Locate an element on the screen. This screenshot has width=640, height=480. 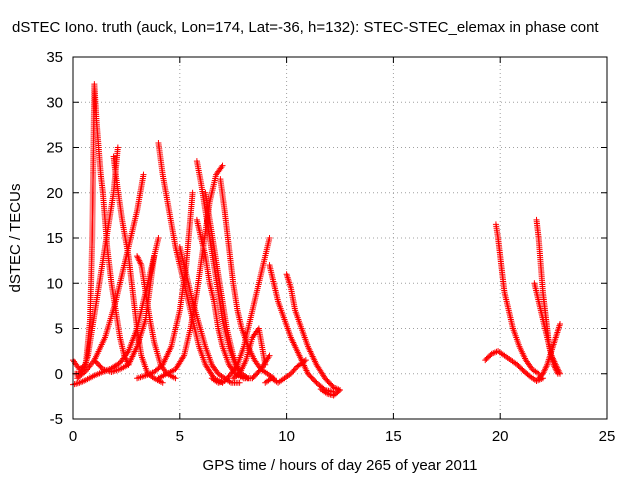
y-tick-label: 5 is located at coordinates (59, 329).